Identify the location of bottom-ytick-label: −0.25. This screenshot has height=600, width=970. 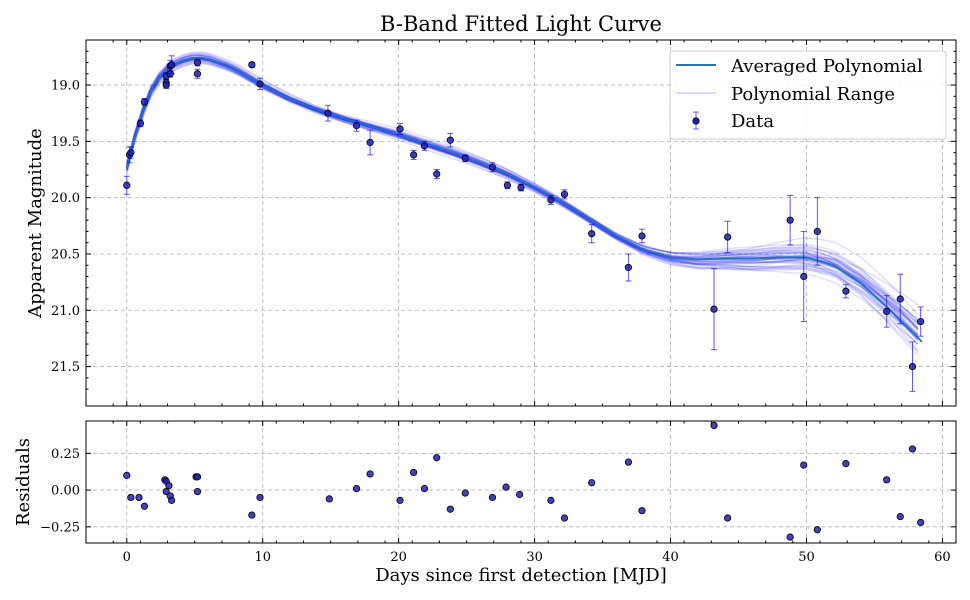
(60, 527).